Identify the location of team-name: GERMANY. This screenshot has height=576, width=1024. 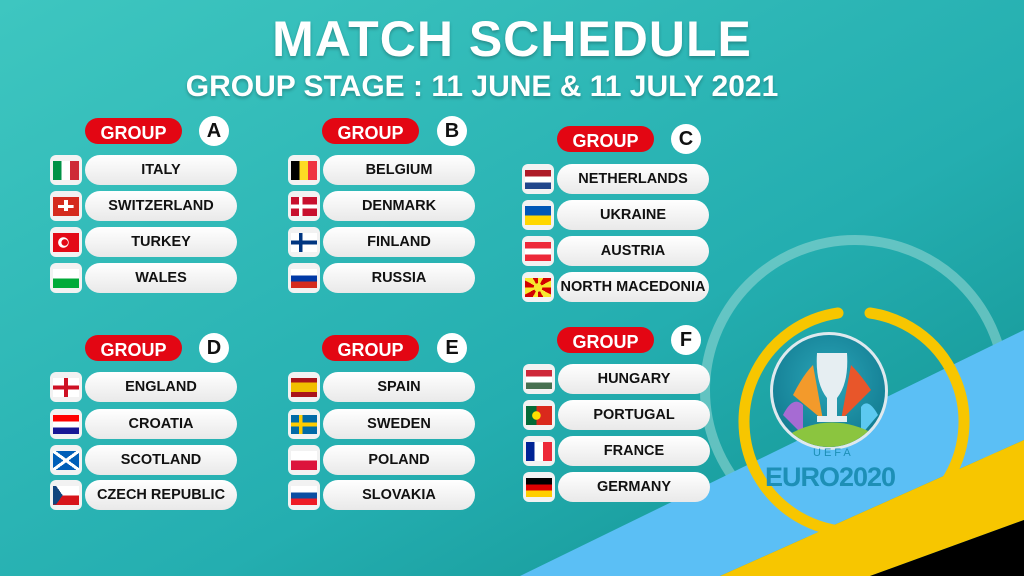
(634, 487).